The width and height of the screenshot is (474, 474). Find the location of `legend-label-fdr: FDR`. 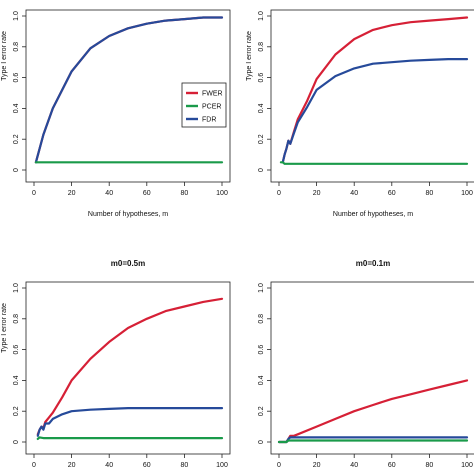

legend-label-fdr: FDR is located at coordinates (209, 120).